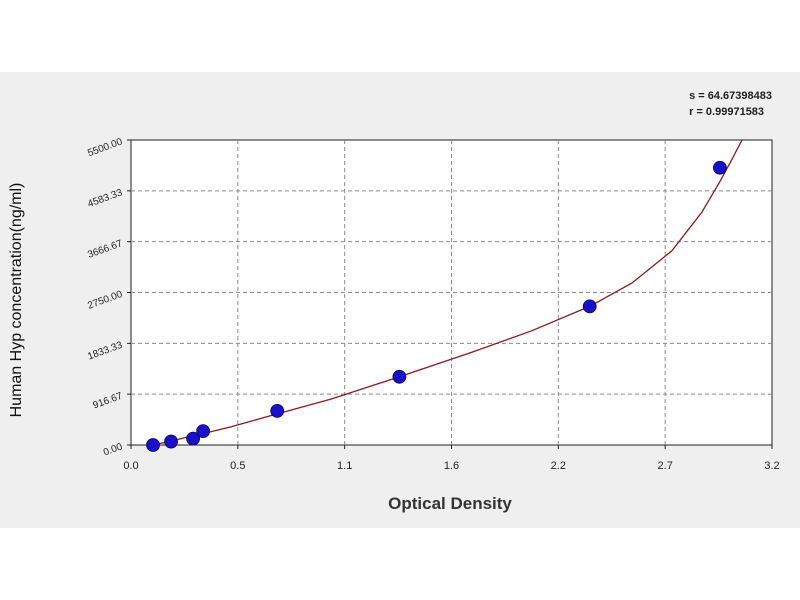 Image resolution: width=800 pixels, height=600 pixels. Describe the element at coordinates (730, 96) in the screenshot. I see `stat-s: s = 64.67398483` at that location.